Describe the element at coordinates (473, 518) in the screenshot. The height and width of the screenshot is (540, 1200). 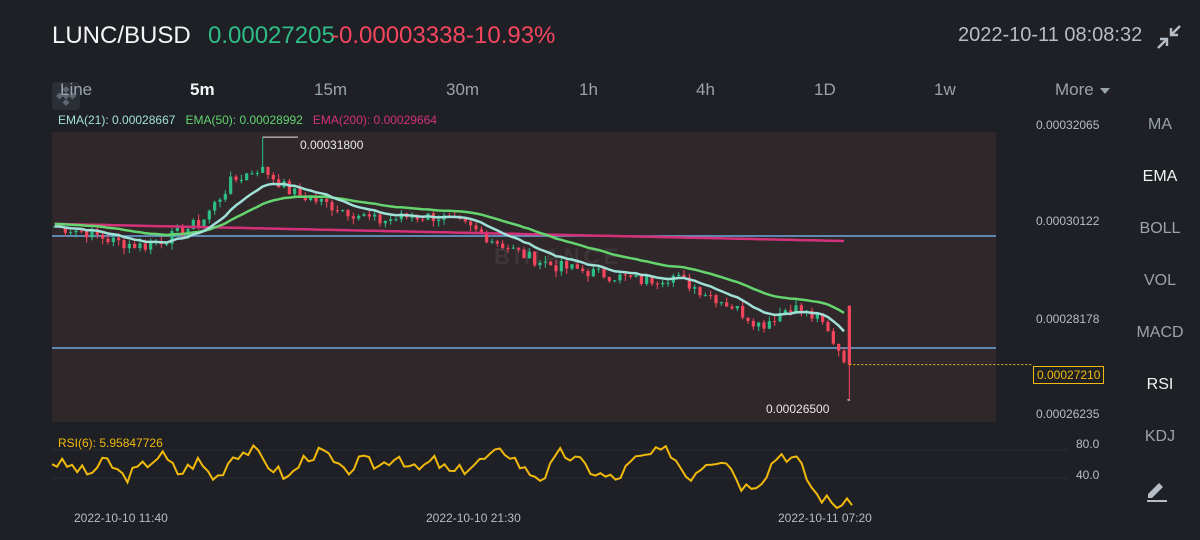
I see `time-axis-tick: 2022-10-10 21:30` at that location.